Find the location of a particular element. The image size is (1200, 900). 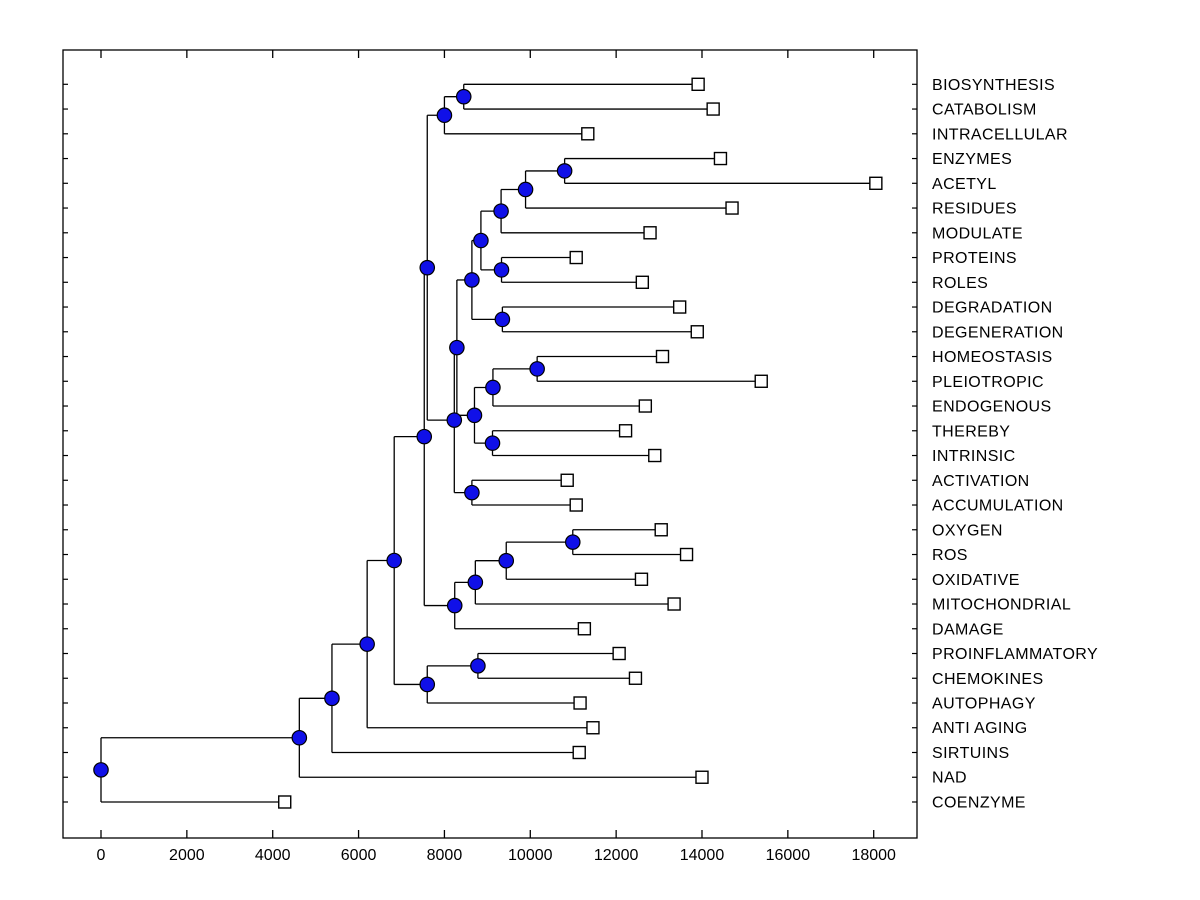

leaf-label: SIRTUINS is located at coordinates (971, 753).